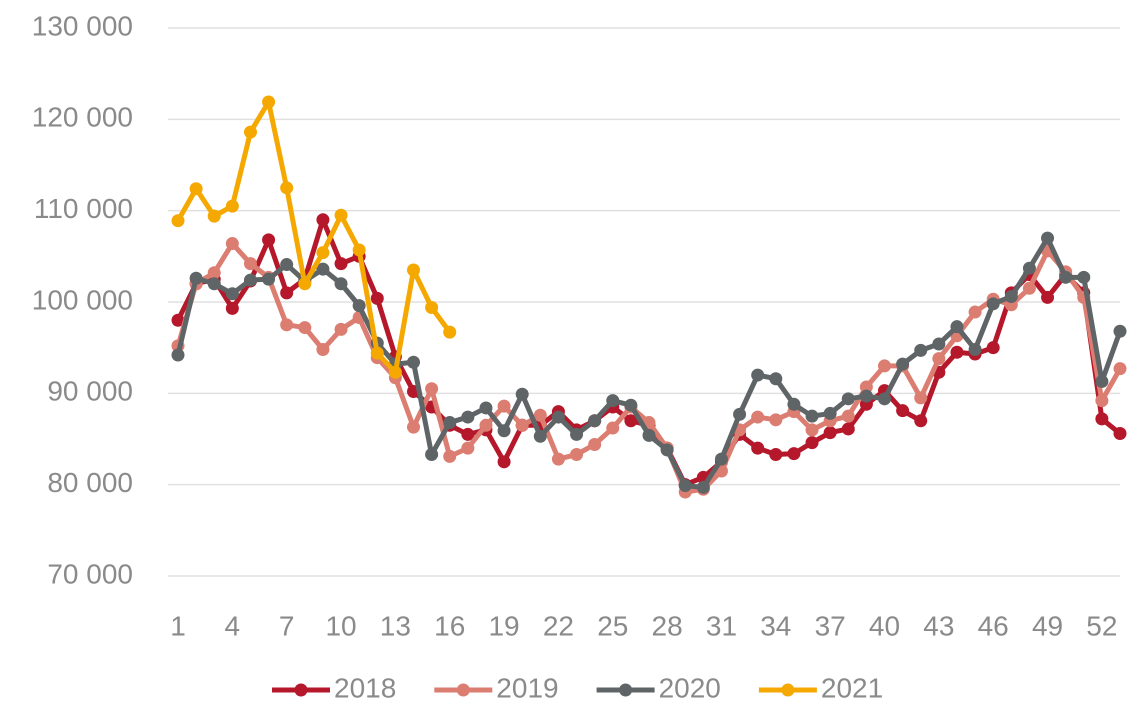 The width and height of the screenshot is (1127, 711). Describe the element at coordinates (287, 625) in the screenshot. I see `x-tick-label: 7` at that location.